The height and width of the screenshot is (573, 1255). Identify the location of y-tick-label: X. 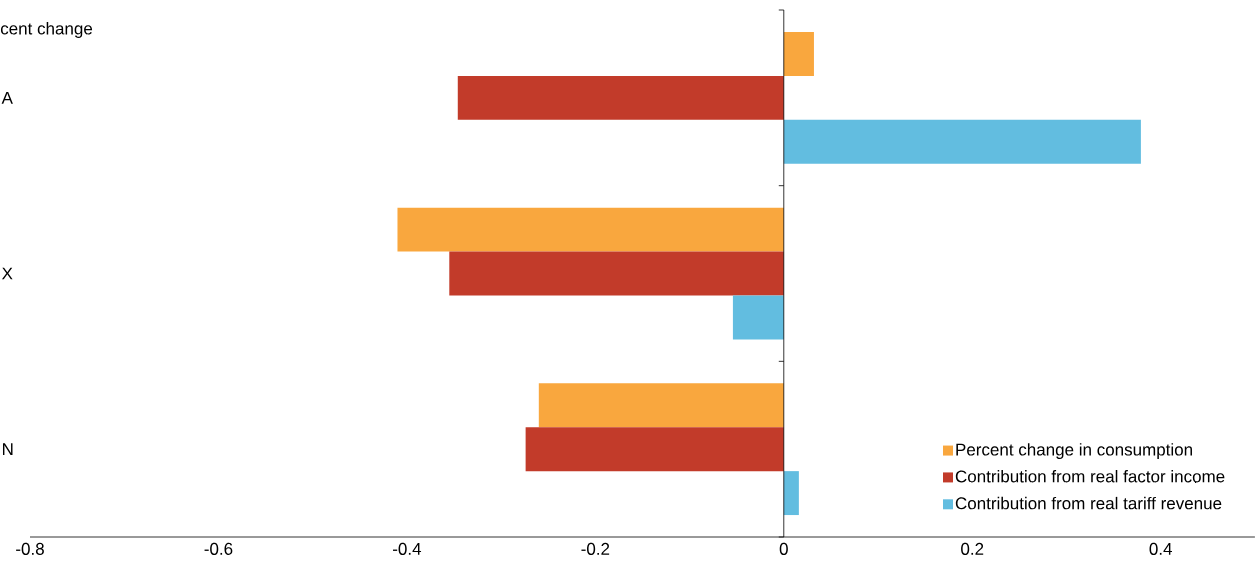
(7, 273).